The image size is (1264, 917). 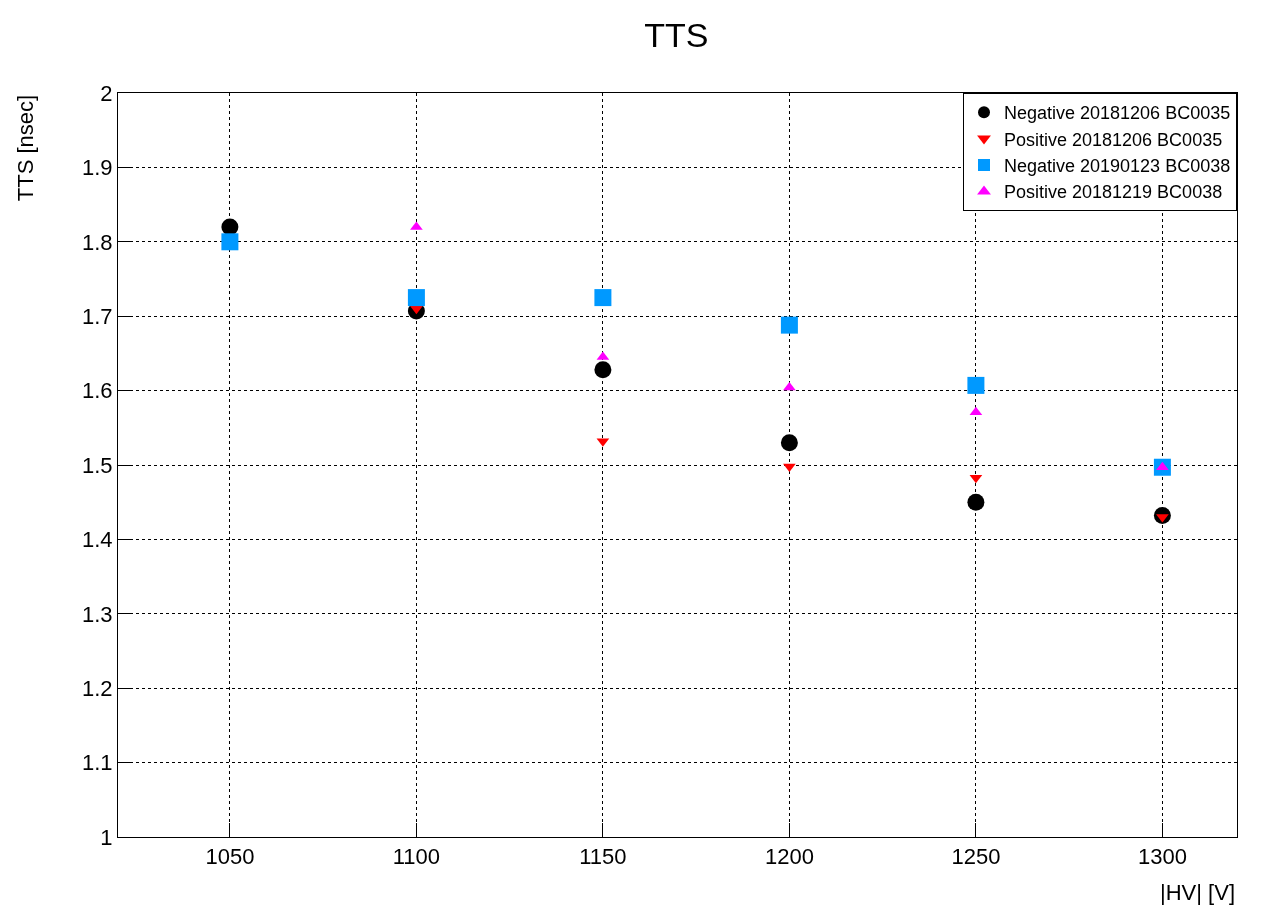 What do you see at coordinates (1162, 857) in the screenshot?
I see `x-tick-label: 1300` at bounding box center [1162, 857].